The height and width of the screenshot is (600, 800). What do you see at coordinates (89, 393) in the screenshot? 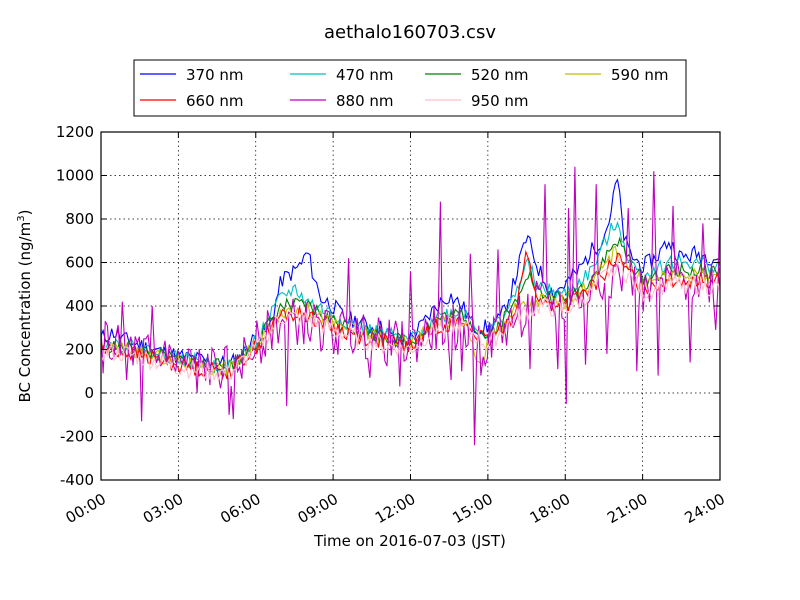
I see `y-tick-label: 0` at bounding box center [89, 393].